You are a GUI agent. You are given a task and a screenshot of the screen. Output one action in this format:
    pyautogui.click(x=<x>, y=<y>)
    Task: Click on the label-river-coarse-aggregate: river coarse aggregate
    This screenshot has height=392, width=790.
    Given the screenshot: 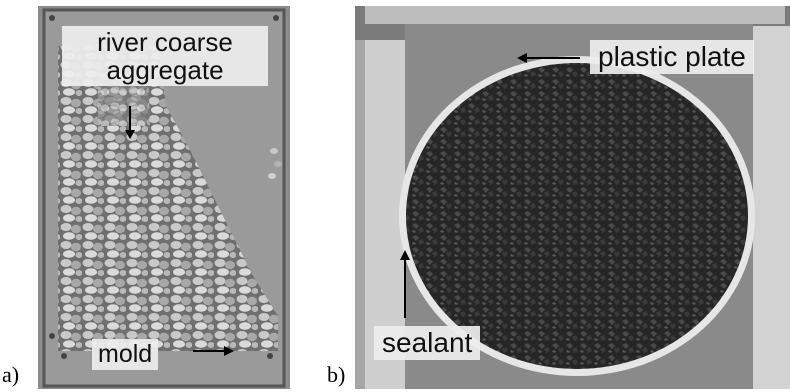 What is the action you would take?
    pyautogui.click(x=165, y=56)
    